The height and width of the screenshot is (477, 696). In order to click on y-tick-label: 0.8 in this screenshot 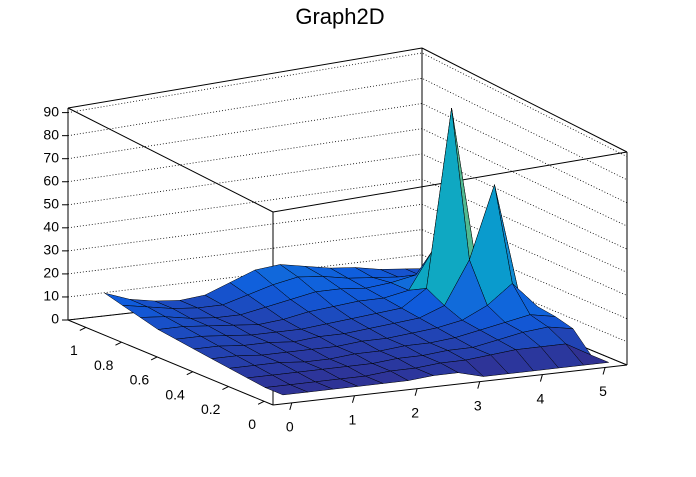, I will do `click(104, 365)`.